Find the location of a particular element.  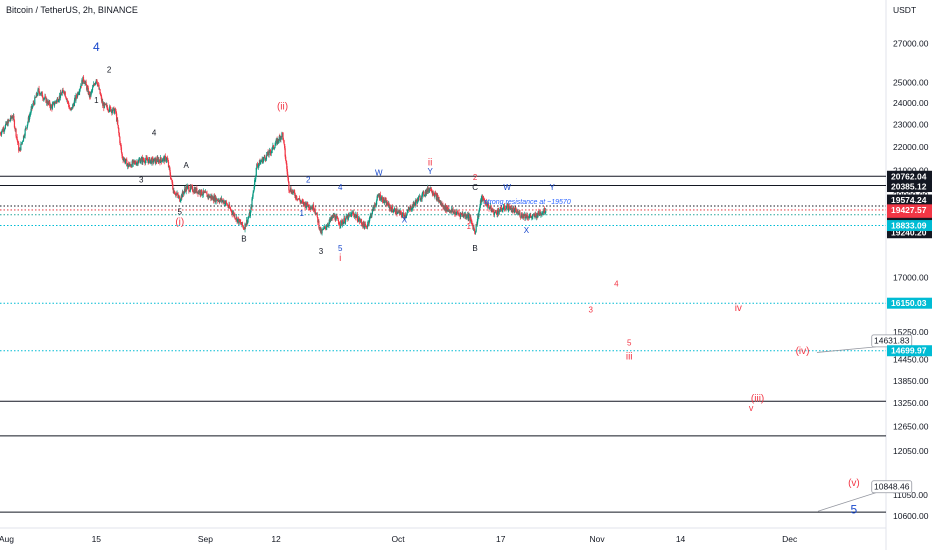

price-tag is located at coordinates (909, 351).